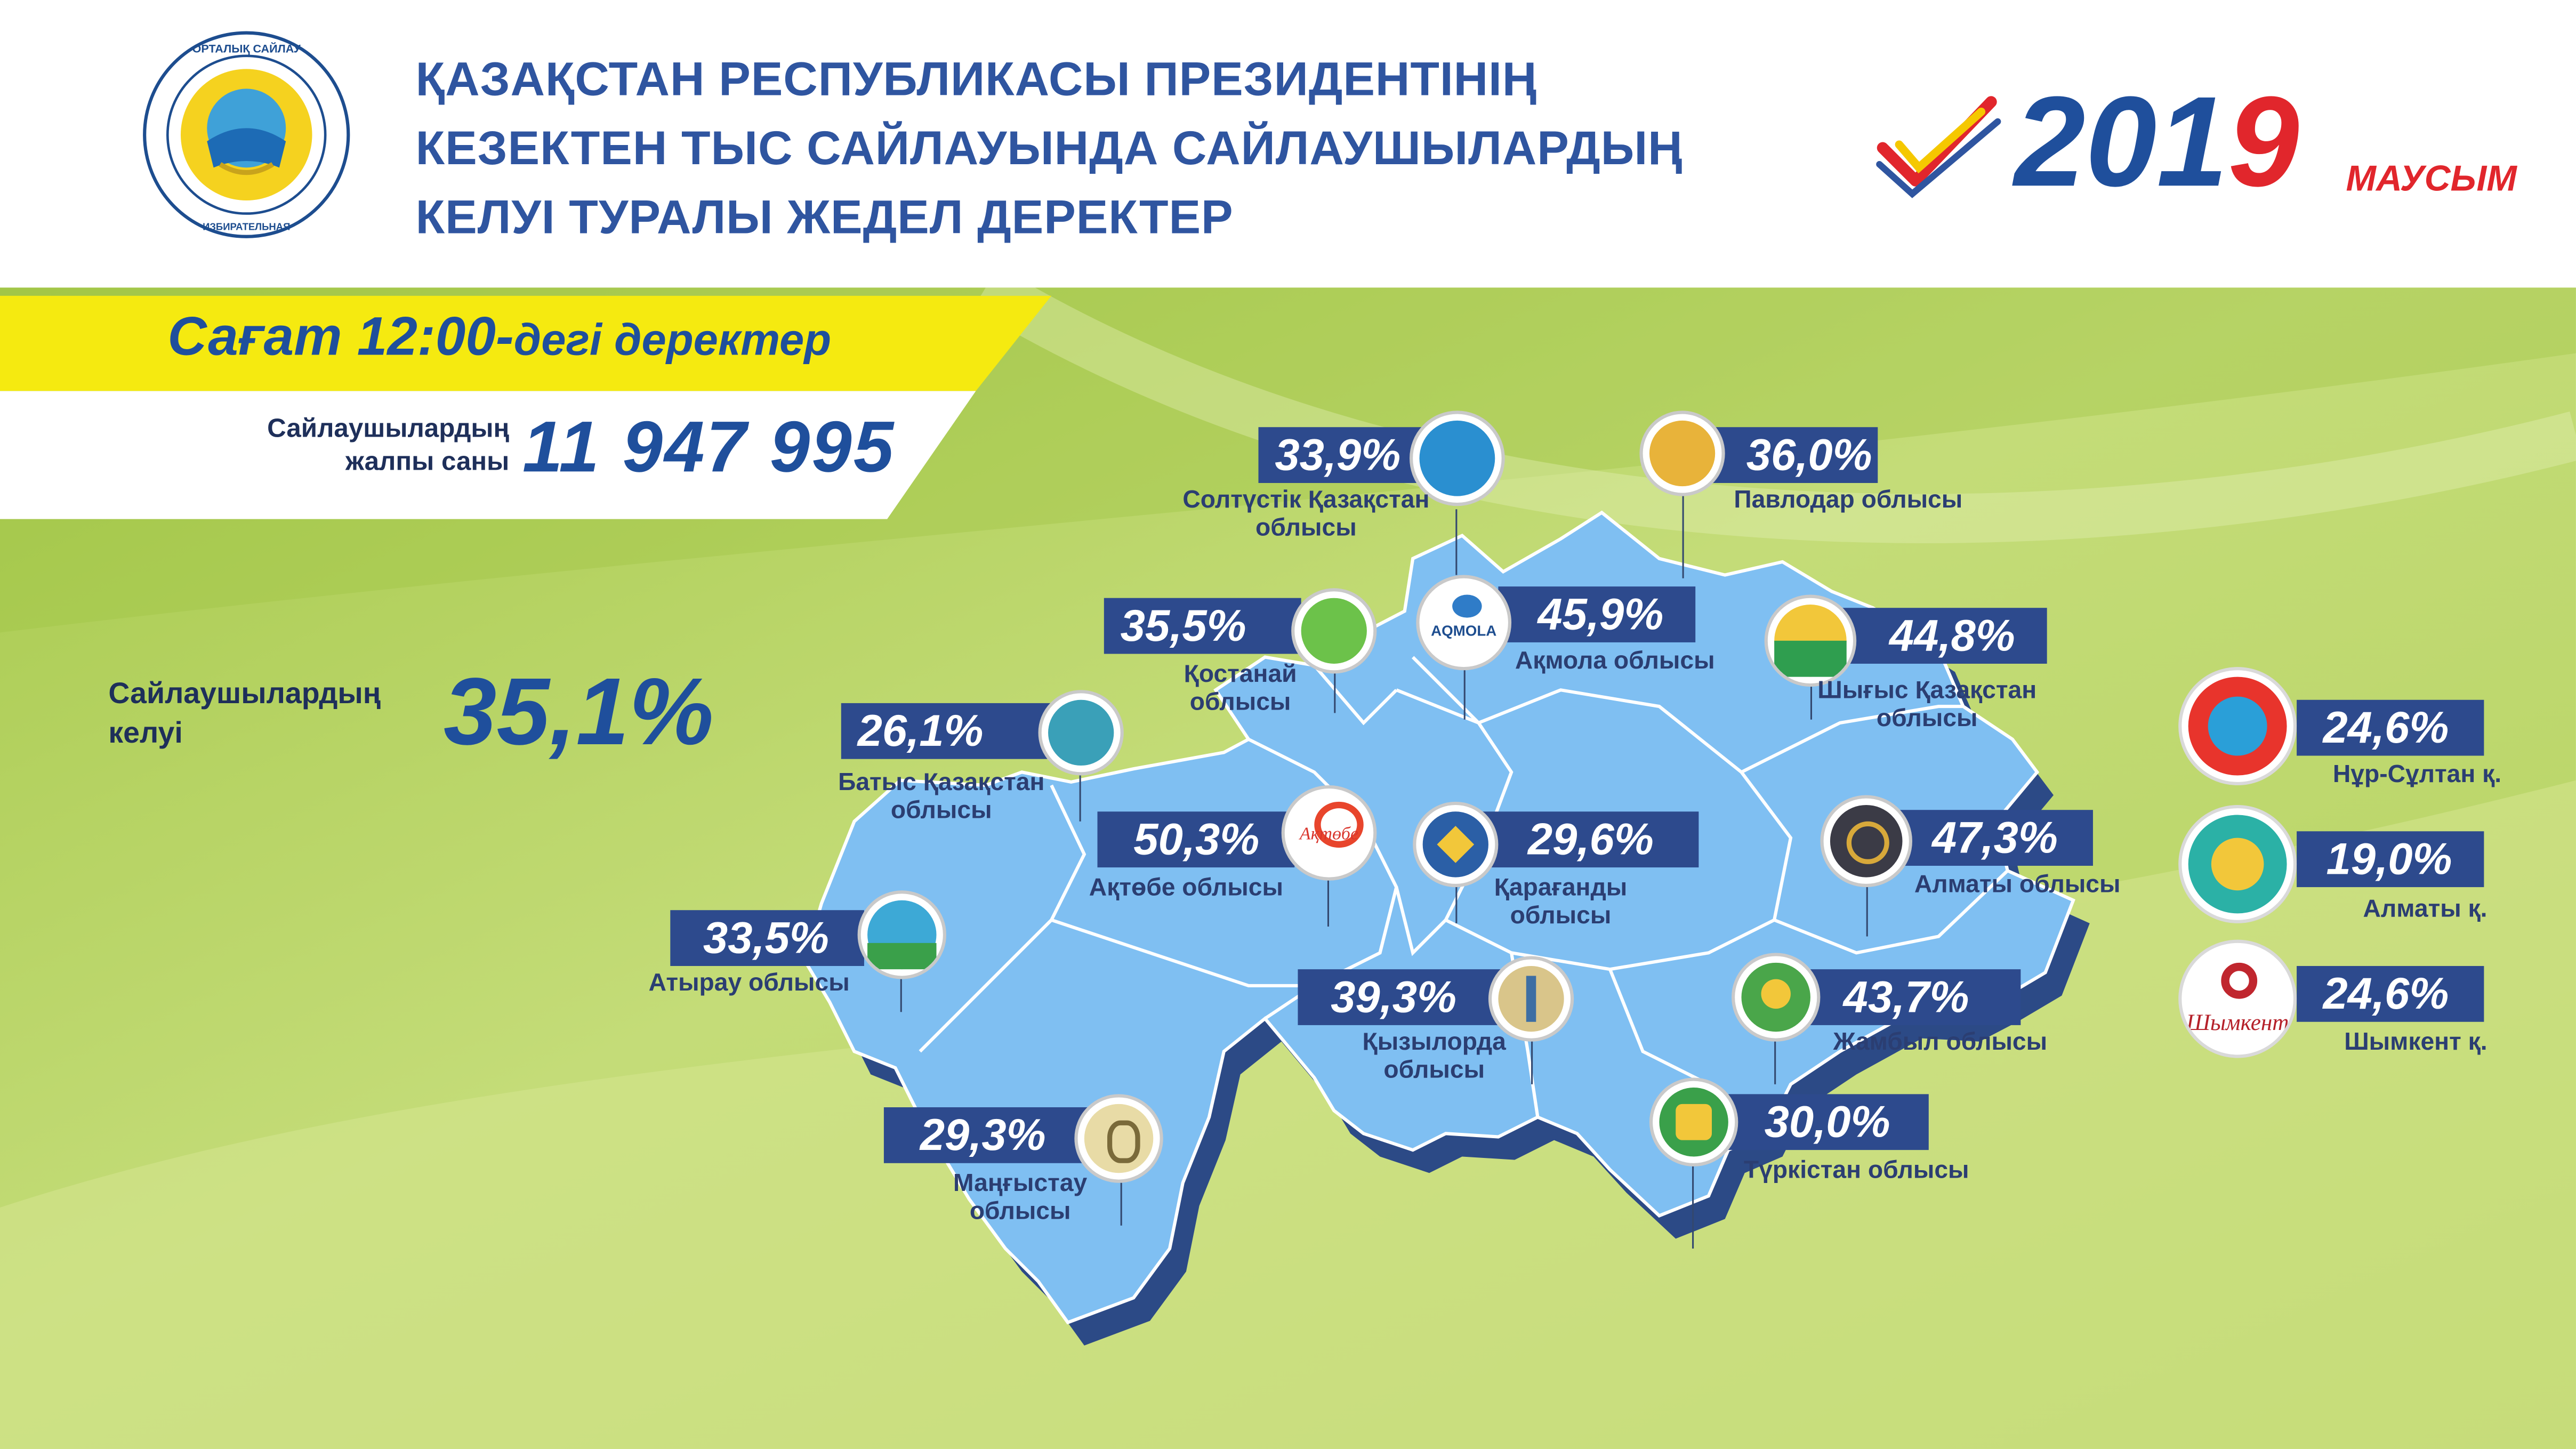 This screenshot has width=2576, height=1449. Describe the element at coordinates (1456, 844) in the screenshot. I see `karaganda-emblem-icon` at that location.